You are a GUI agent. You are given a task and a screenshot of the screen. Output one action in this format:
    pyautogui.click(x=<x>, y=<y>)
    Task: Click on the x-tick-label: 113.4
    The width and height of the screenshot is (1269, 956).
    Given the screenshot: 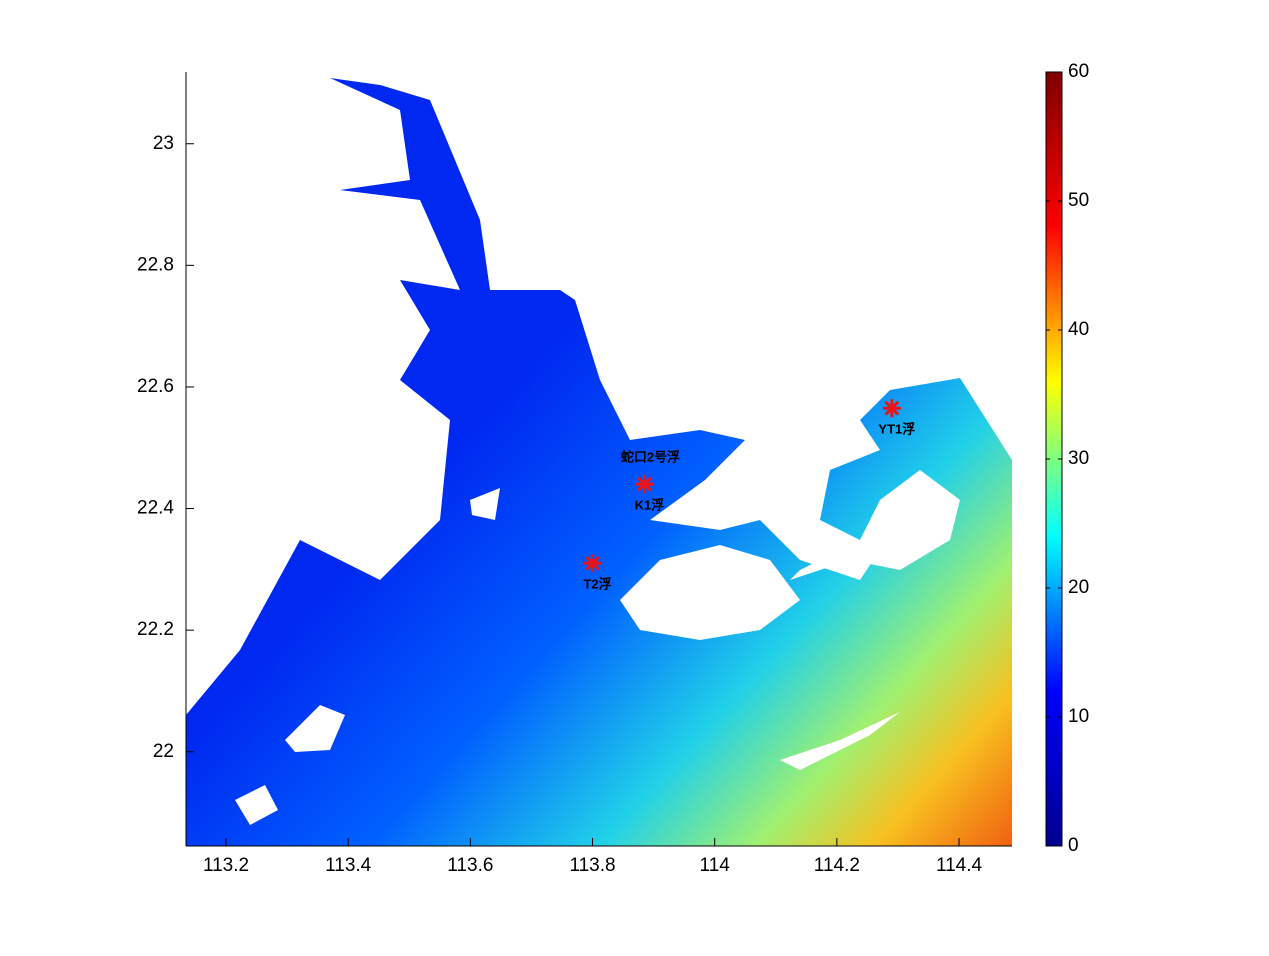 What is the action you would take?
    pyautogui.click(x=348, y=865)
    